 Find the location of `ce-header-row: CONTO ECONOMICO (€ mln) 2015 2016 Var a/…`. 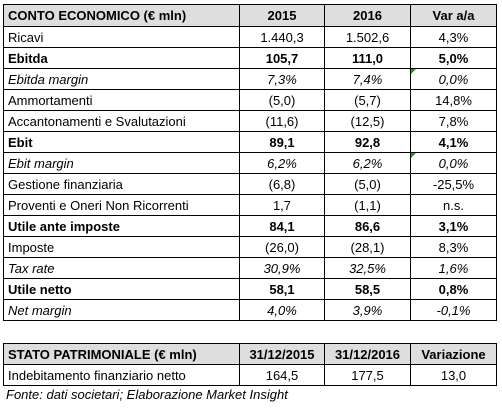

ce-header-row: CONTO ECONOMICO (€ mln) 2015 2016 Var a/… is located at coordinates (250, 15).